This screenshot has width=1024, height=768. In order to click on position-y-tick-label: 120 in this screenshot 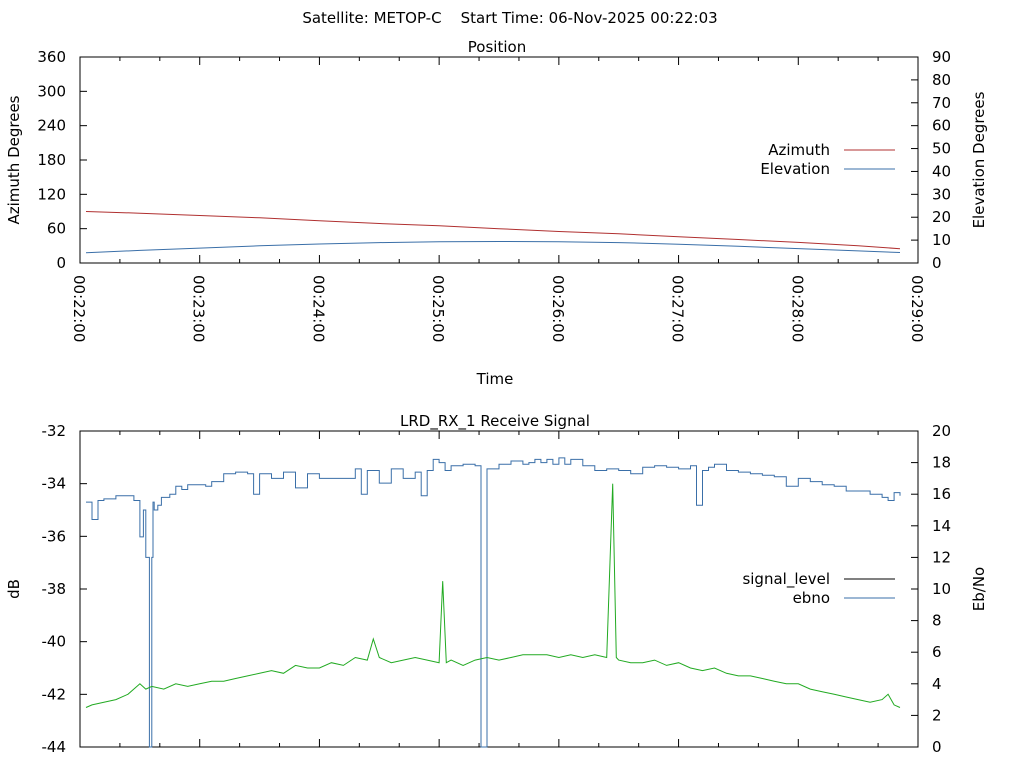, I will do `click(51, 194)`.